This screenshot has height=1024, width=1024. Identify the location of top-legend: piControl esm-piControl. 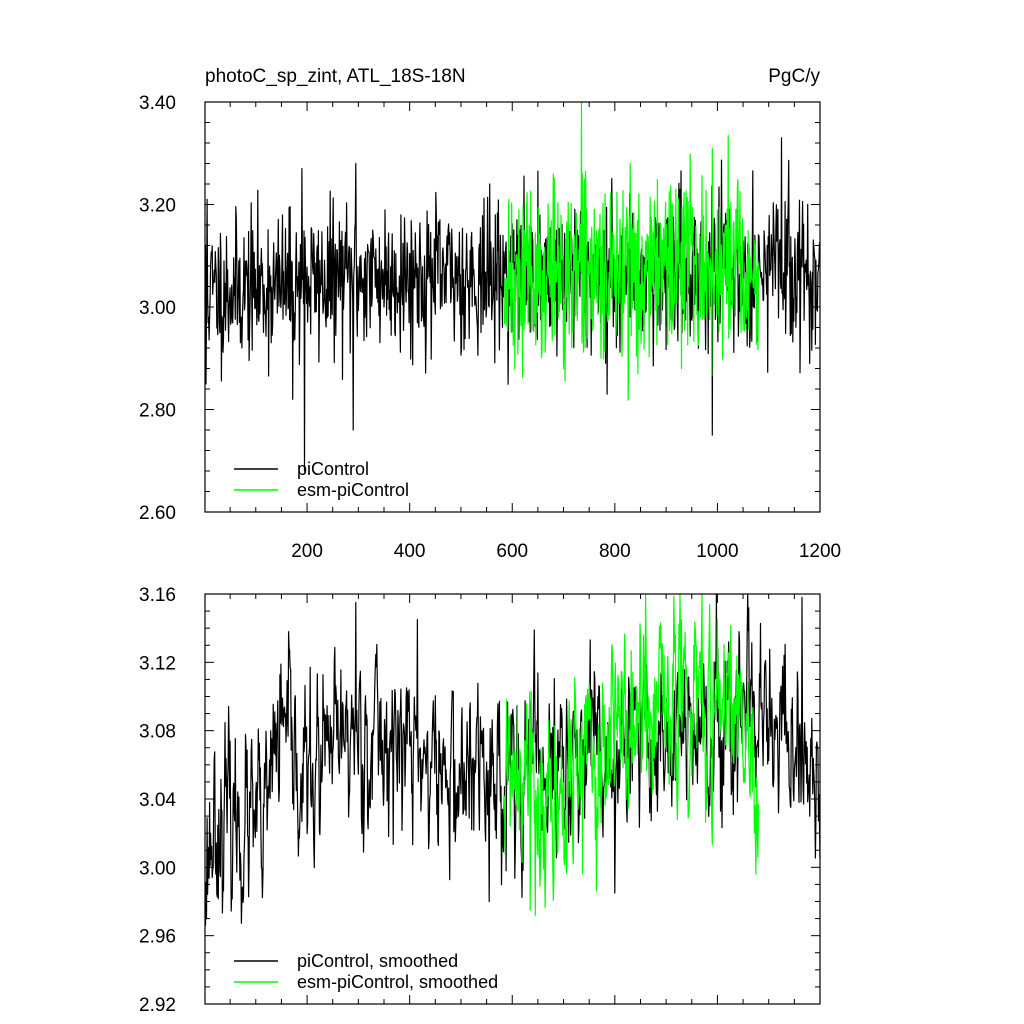
(321, 479).